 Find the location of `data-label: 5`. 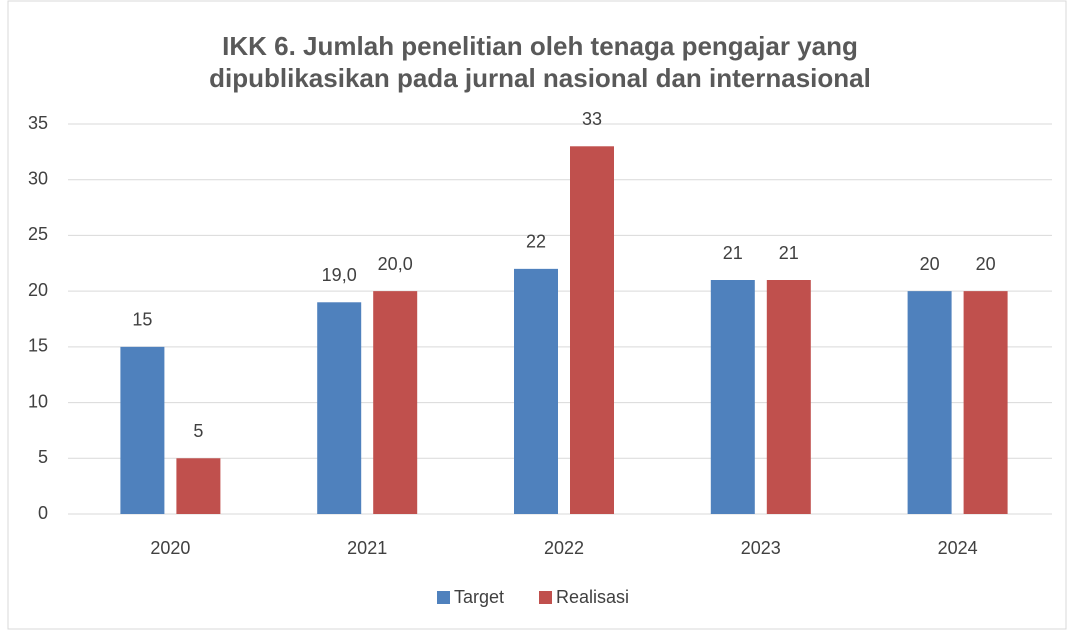

data-label: 5 is located at coordinates (198, 431).